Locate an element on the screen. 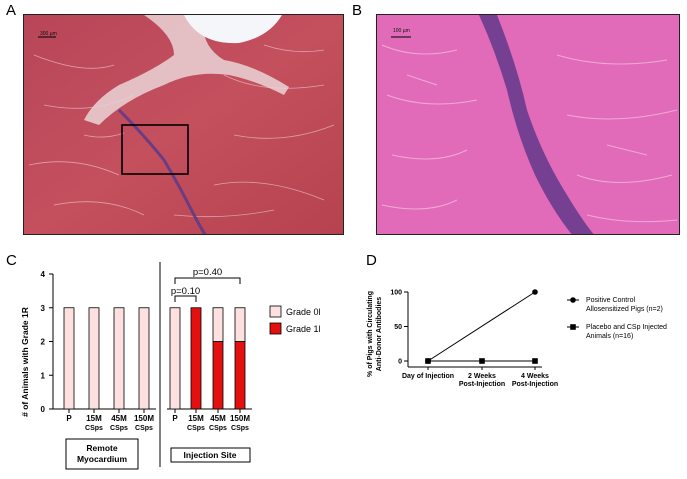 The image size is (687, 479). chart-d-legend-label-placebo-1: Placebo and CSp Injected is located at coordinates (626, 327).